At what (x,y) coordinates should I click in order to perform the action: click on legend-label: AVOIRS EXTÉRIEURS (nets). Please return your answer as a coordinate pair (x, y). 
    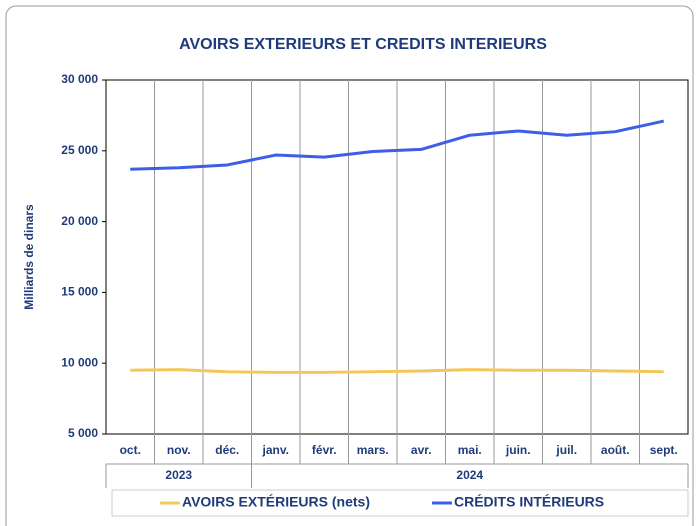
    Looking at the image, I should click on (276, 502).